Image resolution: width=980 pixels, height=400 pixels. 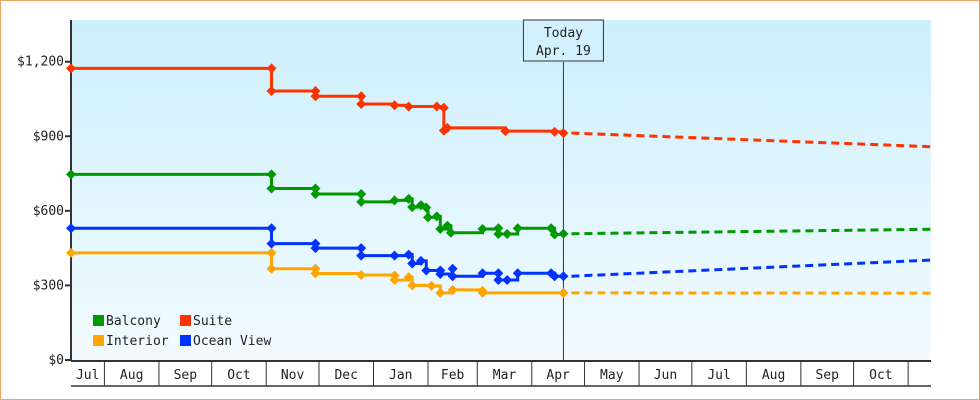 I want to click on x-tick-label: Mar, so click(x=505, y=375).